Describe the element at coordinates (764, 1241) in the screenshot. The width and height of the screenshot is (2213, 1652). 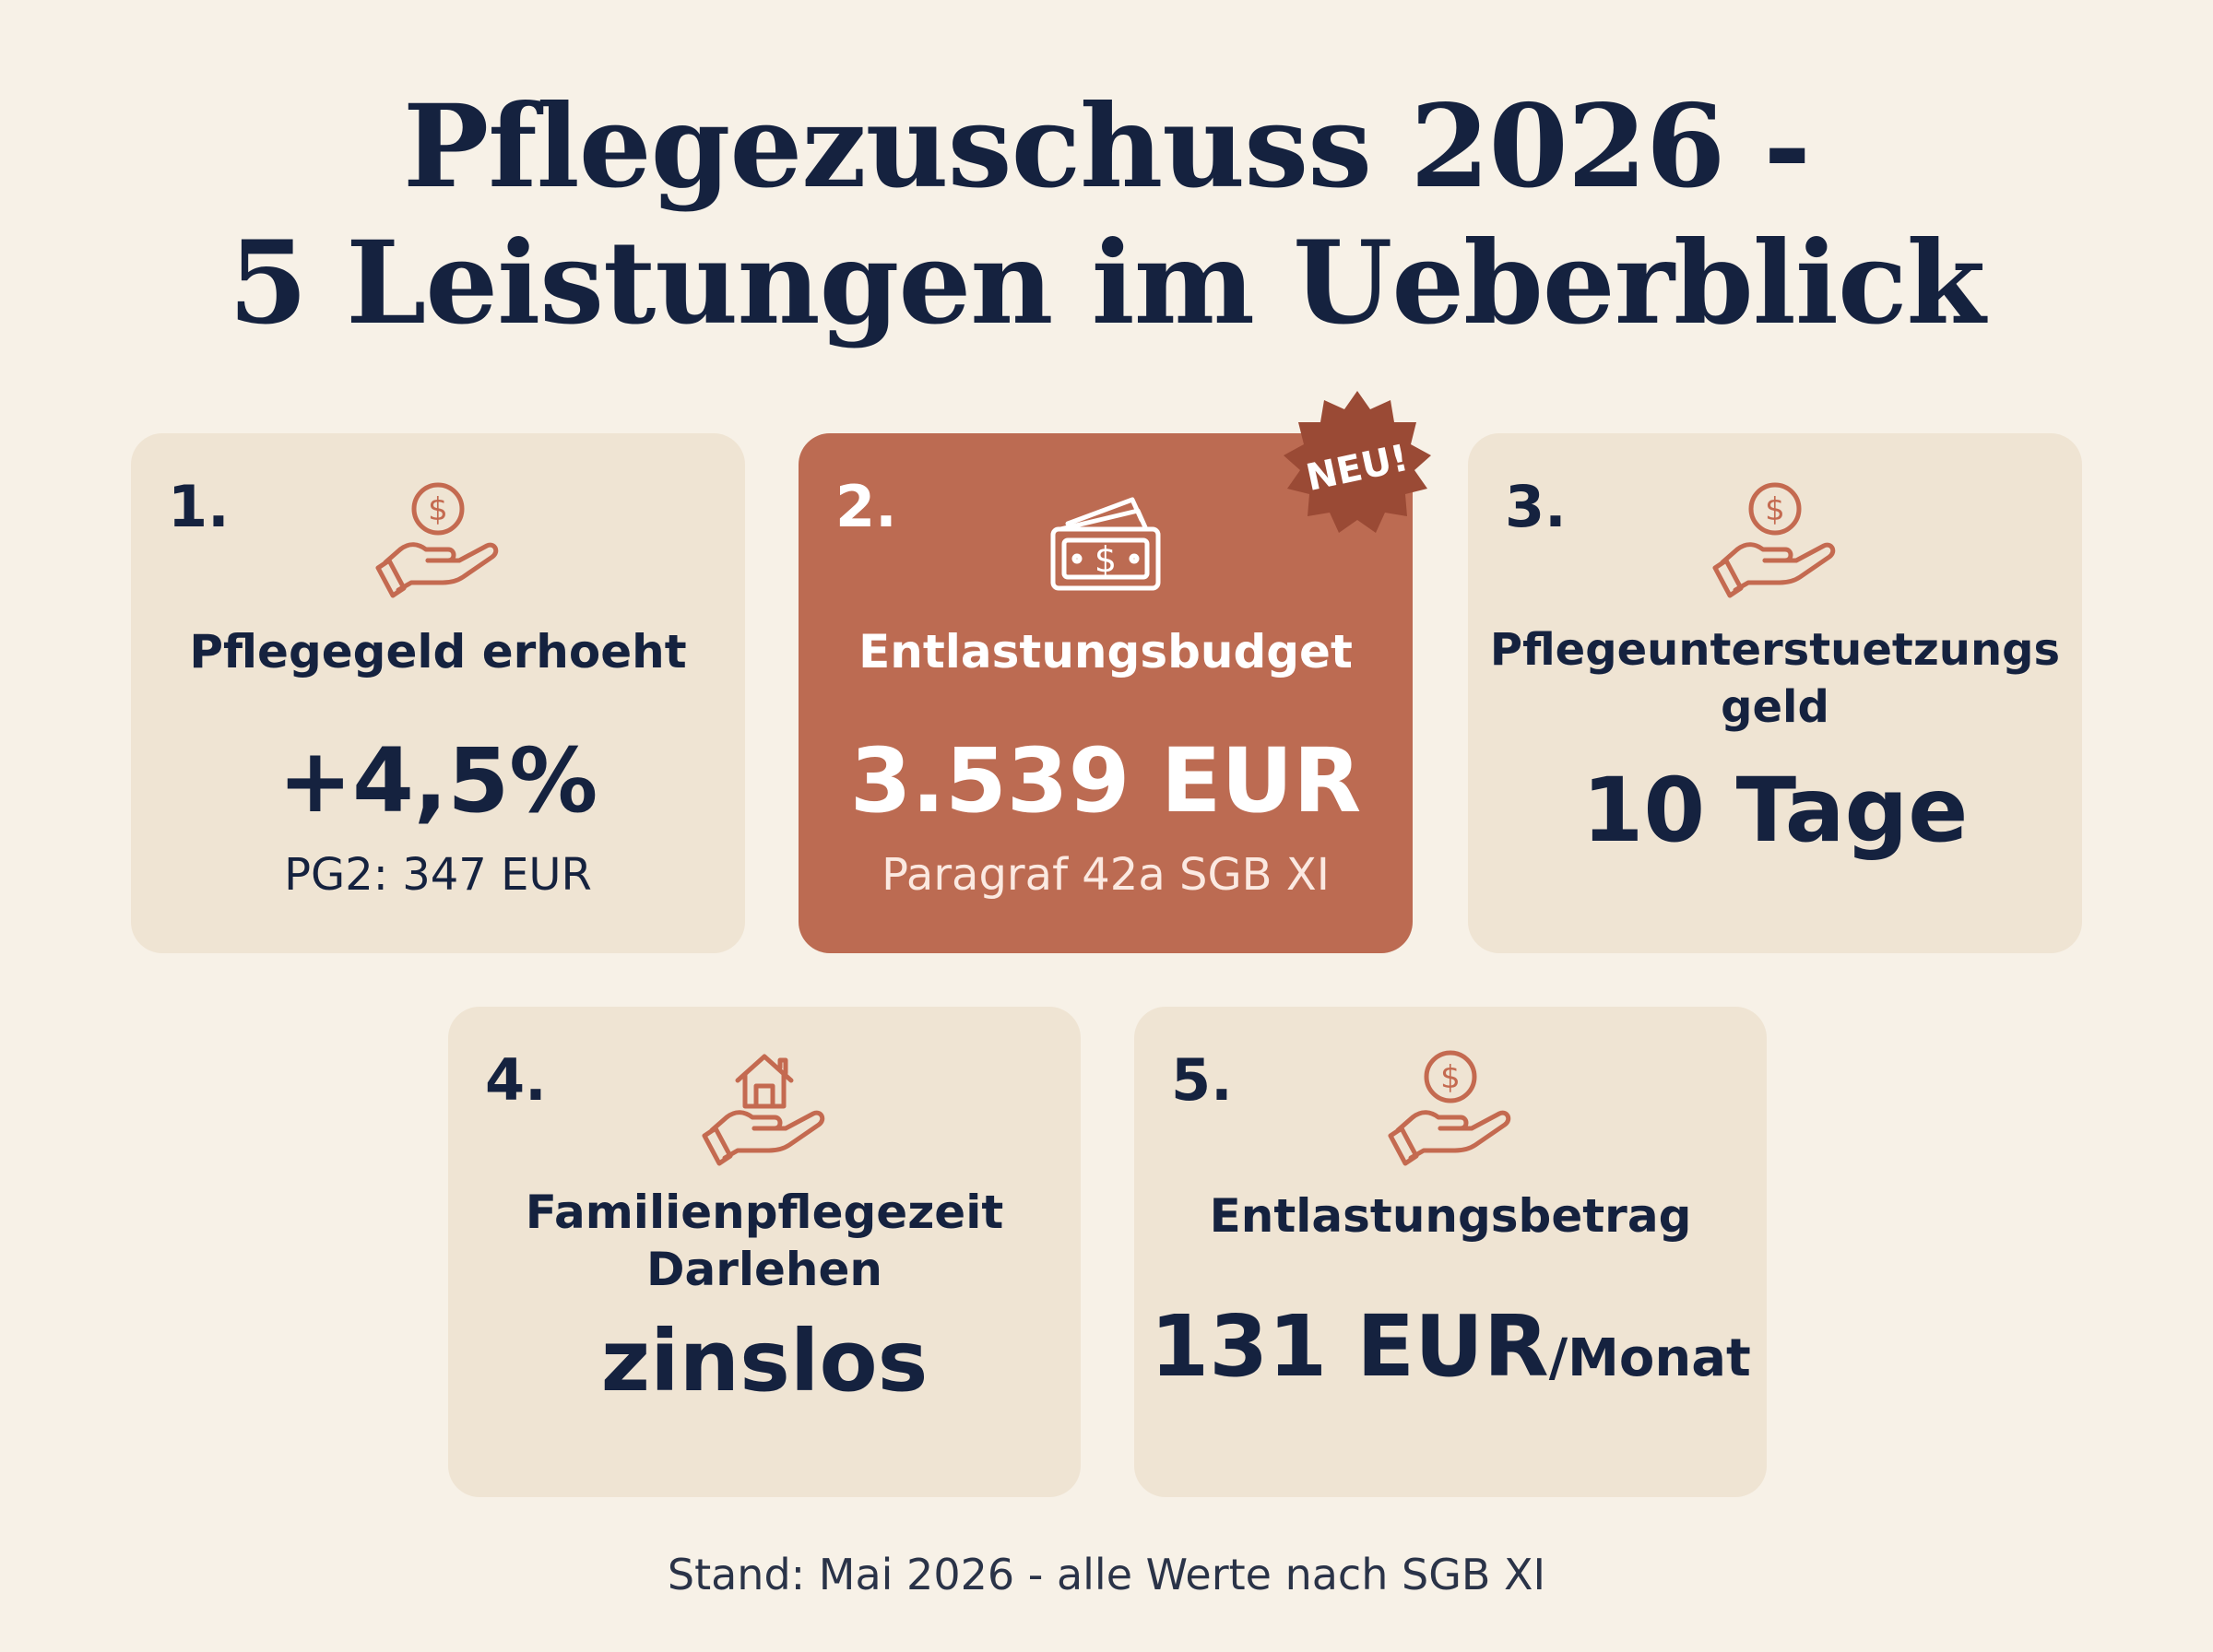
I see `card-title: Familienpflegezeit Darlehen` at that location.